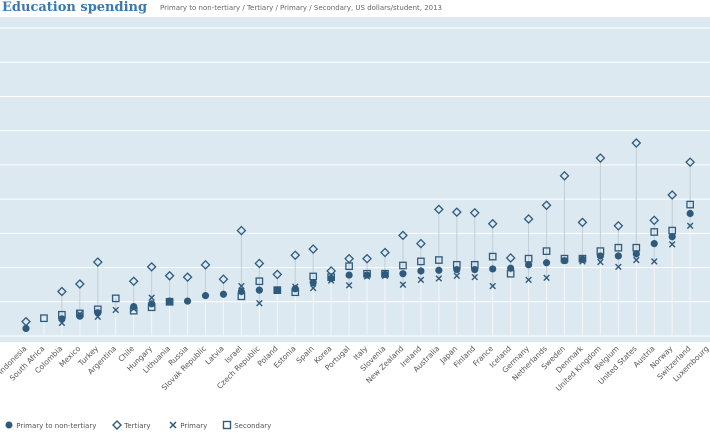  Describe the element at coordinates (194, 426) in the screenshot. I see `legend-label: Primary` at that location.